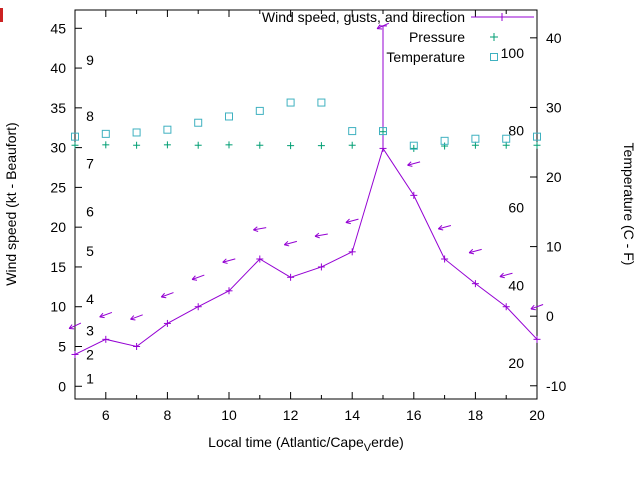 The height and width of the screenshot is (480, 640). Describe the element at coordinates (556, 212) in the screenshot. I see `right-axis-labels: -10 0 10 20 30 40` at that location.